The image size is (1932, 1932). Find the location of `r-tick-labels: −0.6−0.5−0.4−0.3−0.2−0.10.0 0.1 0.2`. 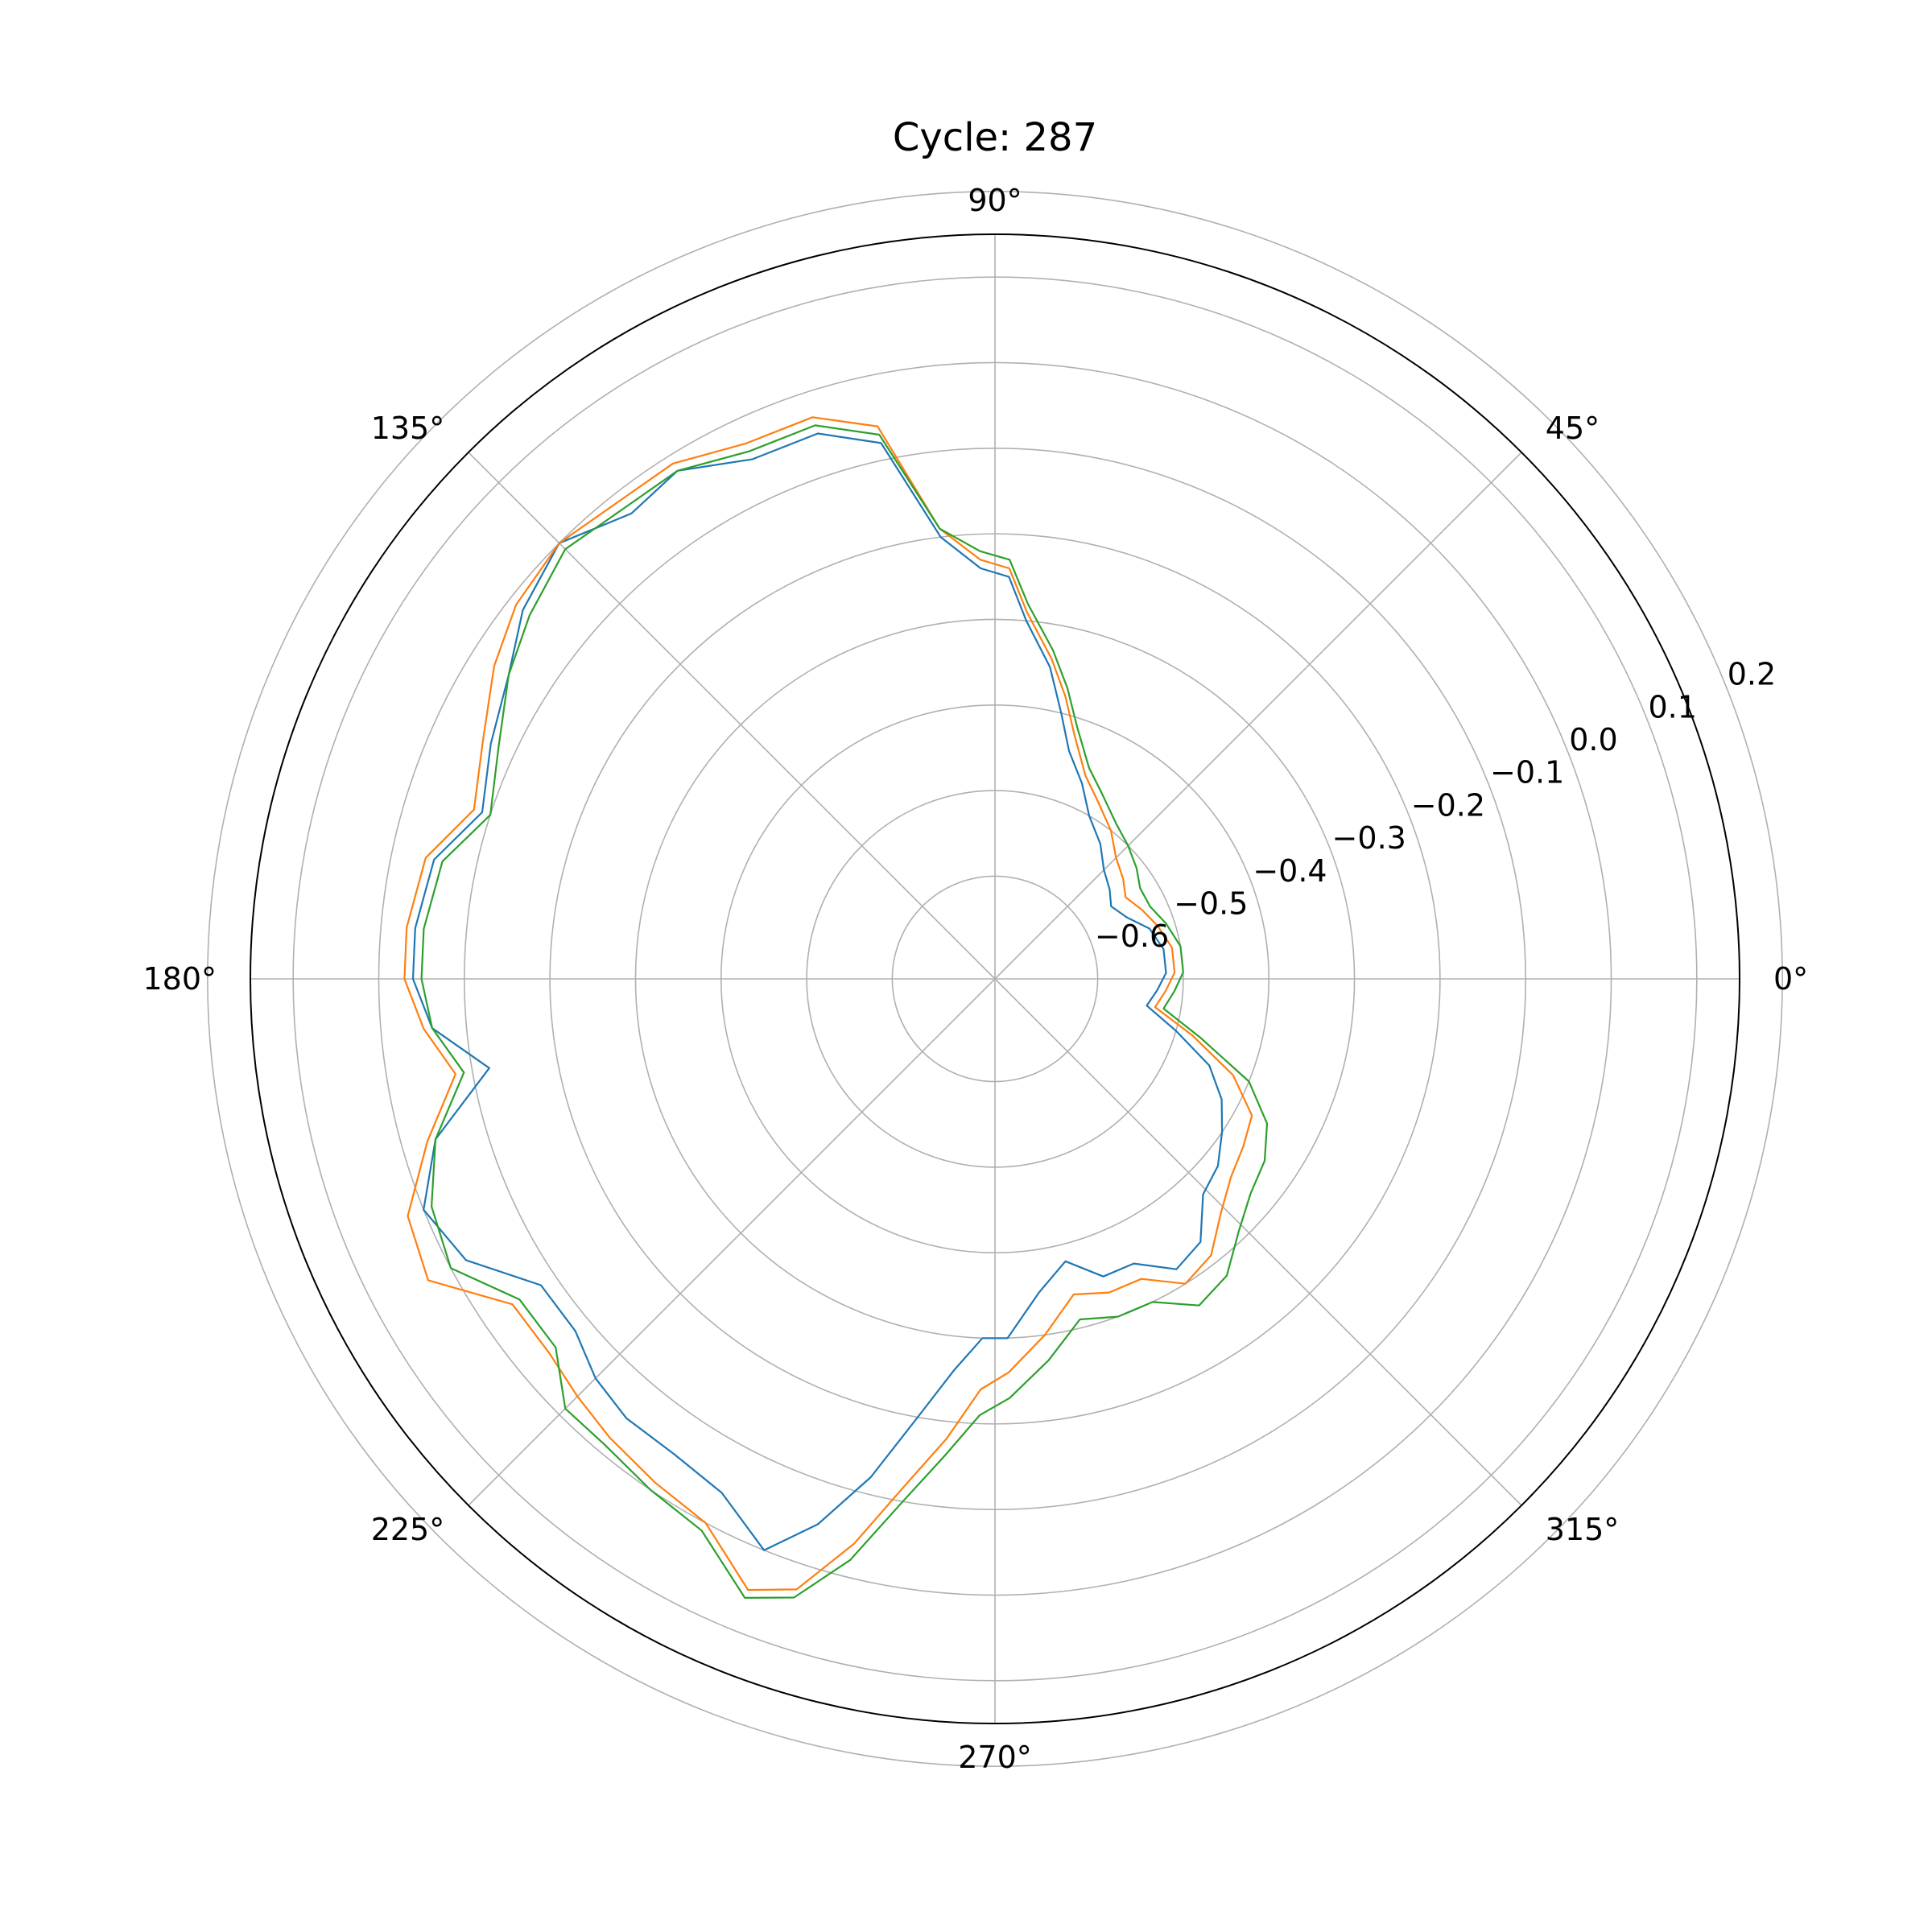

r-tick-labels: −0.6−0.5−0.4−0.3−0.2−0.10.0 0.1 0.2 is located at coordinates (1435, 806).